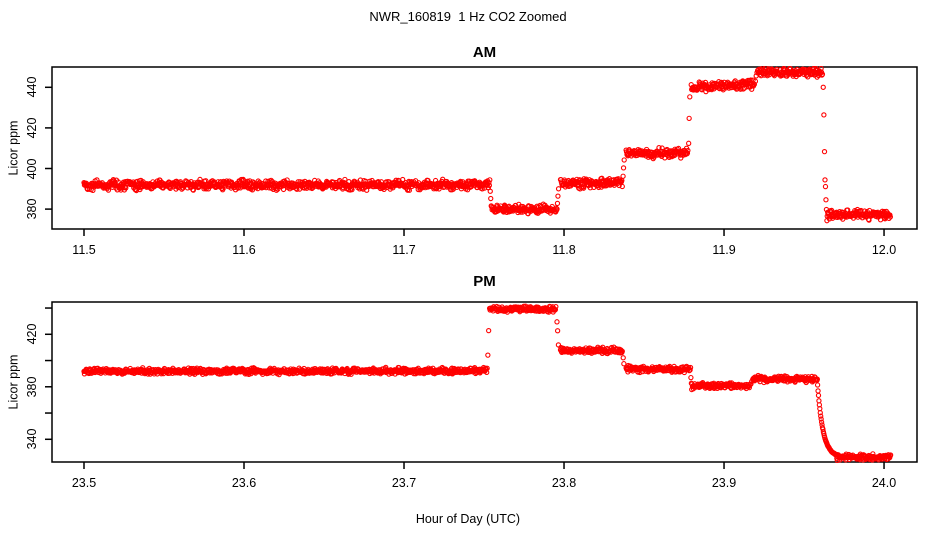 The image size is (936, 540). I want to click on am-x-tick-label: 11.6, so click(244, 250).